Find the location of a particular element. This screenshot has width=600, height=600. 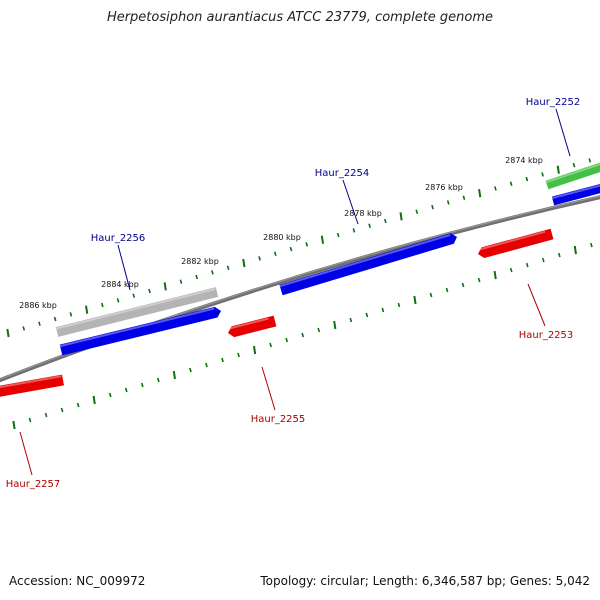

scale-label: 2880 kbp is located at coordinates (282, 237).